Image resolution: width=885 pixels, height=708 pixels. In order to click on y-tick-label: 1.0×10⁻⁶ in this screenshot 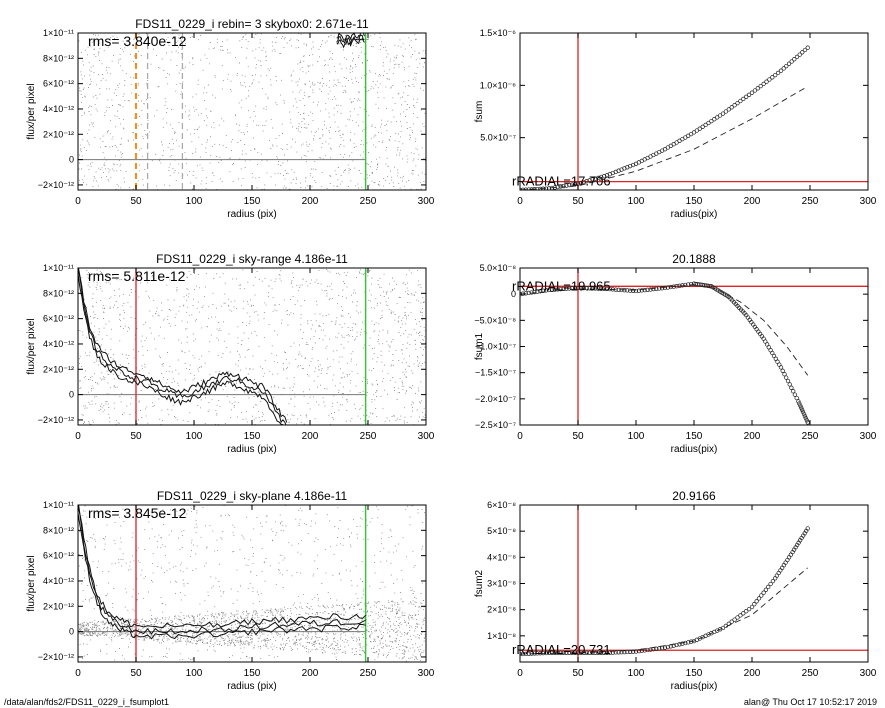, I will do `click(498, 85)`.